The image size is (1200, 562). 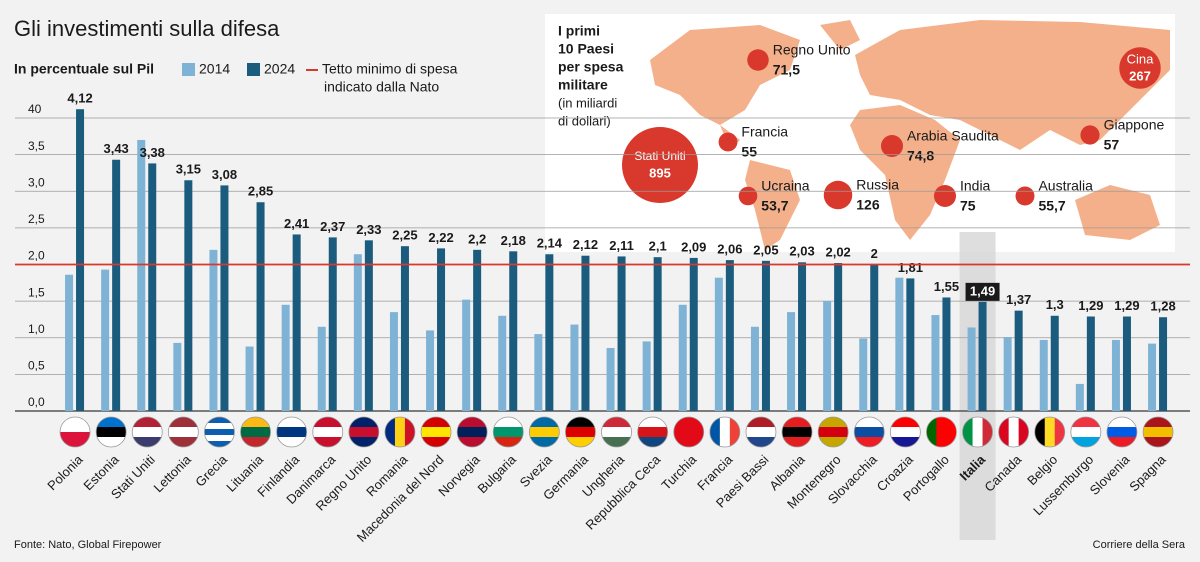 I want to click on bubble-value: 55,7, so click(x=1051, y=206).